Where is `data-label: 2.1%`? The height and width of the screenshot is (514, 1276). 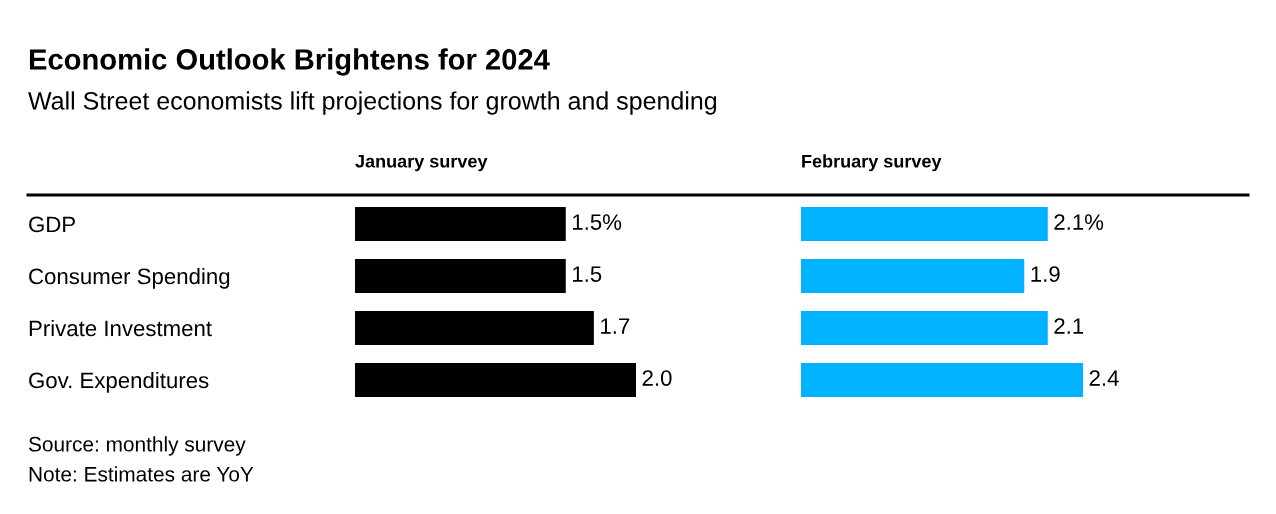
data-label: 2.1% is located at coordinates (1079, 222).